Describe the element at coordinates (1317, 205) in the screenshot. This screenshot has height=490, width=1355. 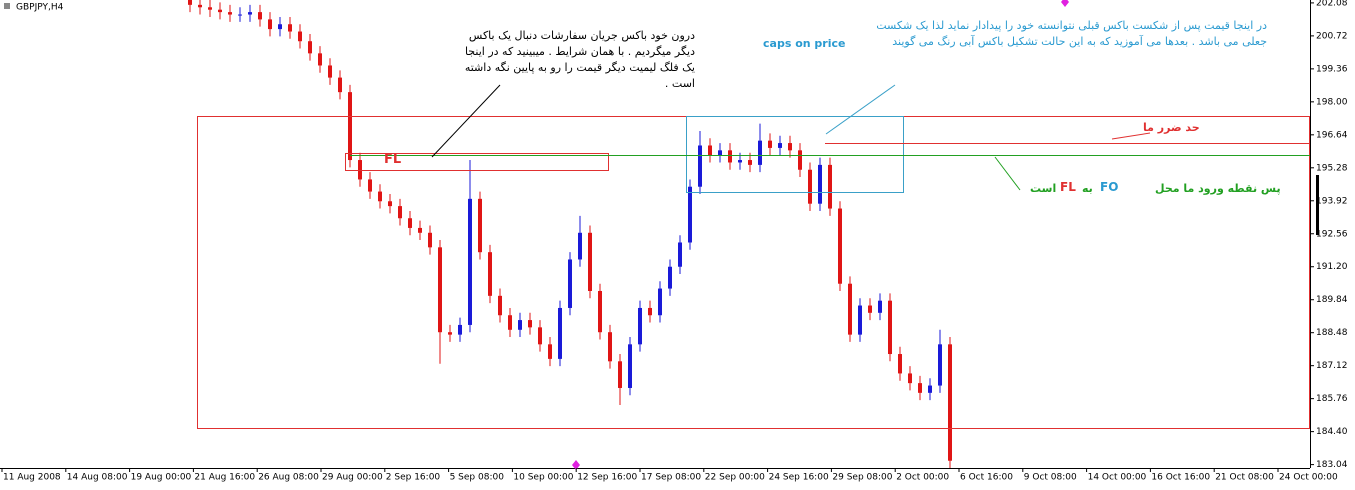
I see `price-marker` at that location.